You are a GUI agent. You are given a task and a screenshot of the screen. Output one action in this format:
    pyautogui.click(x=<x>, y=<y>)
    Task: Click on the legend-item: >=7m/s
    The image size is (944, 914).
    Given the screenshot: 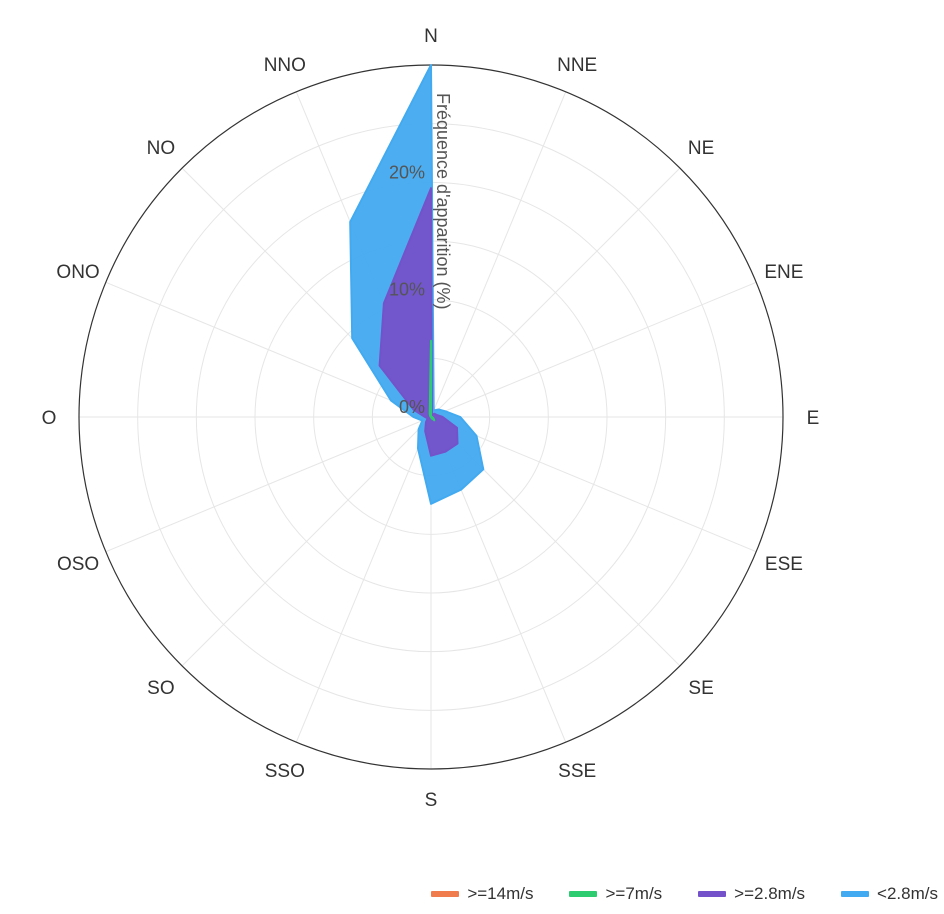 What is the action you would take?
    pyautogui.click(x=615, y=894)
    